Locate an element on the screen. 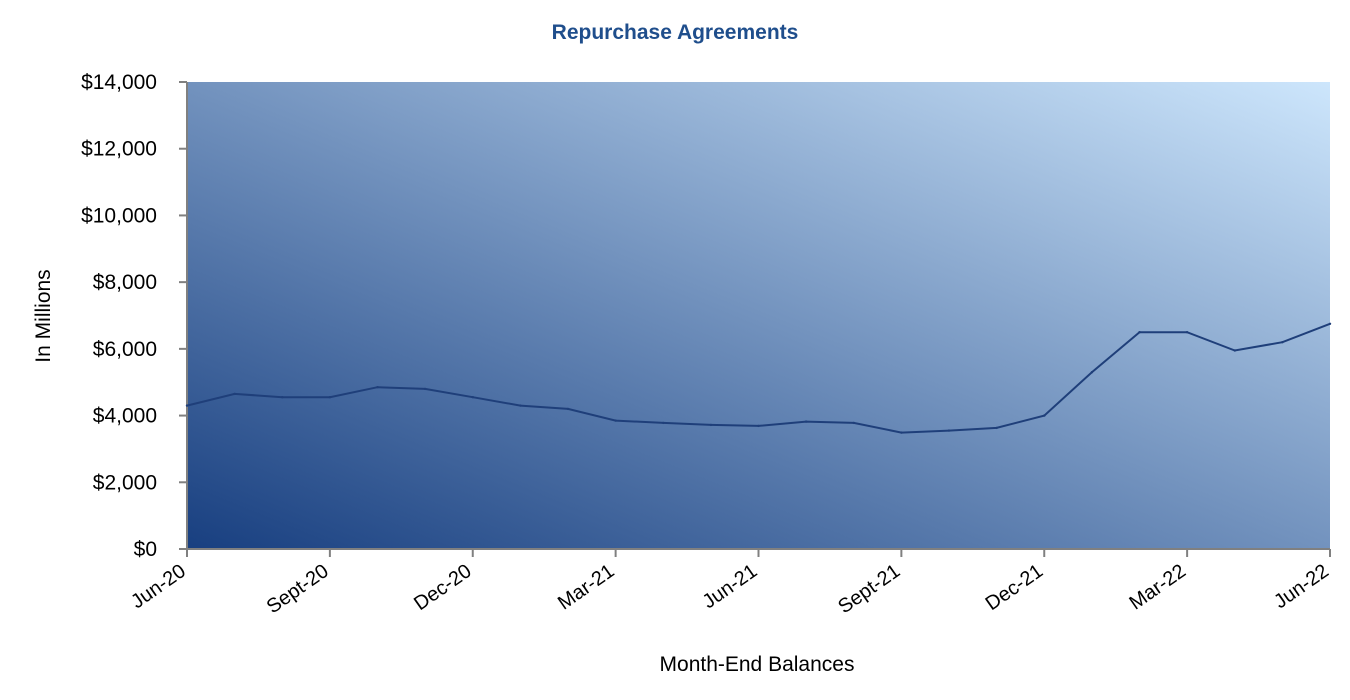 Image resolution: width=1350 pixels, height=700 pixels. x-tick-label: Dec-21 is located at coordinates (1014, 587).